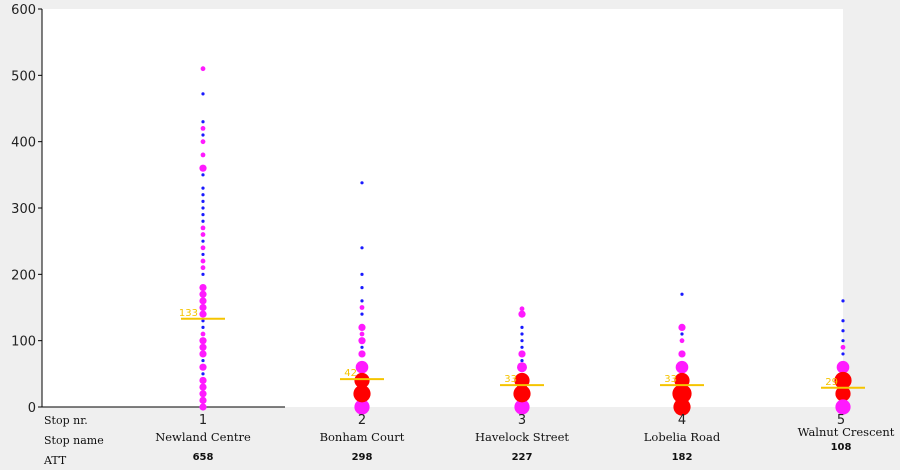 Image resolution: width=900 pixels, height=470 pixels. What do you see at coordinates (32, 408) in the screenshot?
I see `y-tick-label: 0` at bounding box center [32, 408].